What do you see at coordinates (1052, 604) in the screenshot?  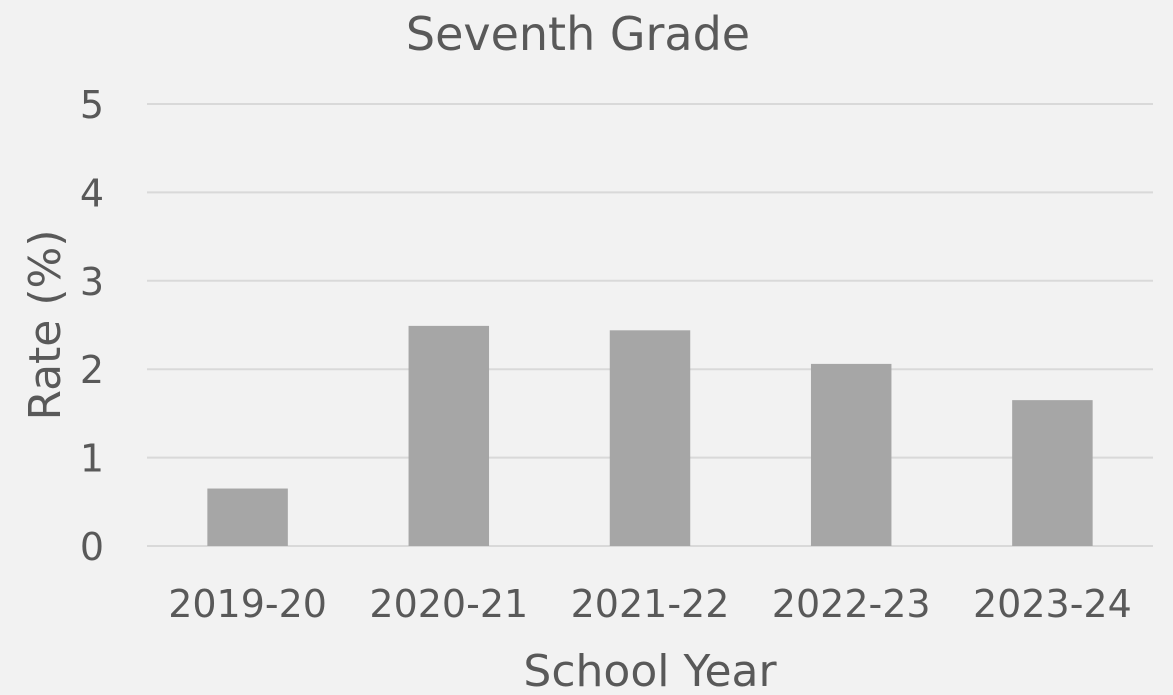 I see `x-tick-label-2023-24: 2023-24` at bounding box center [1052, 604].